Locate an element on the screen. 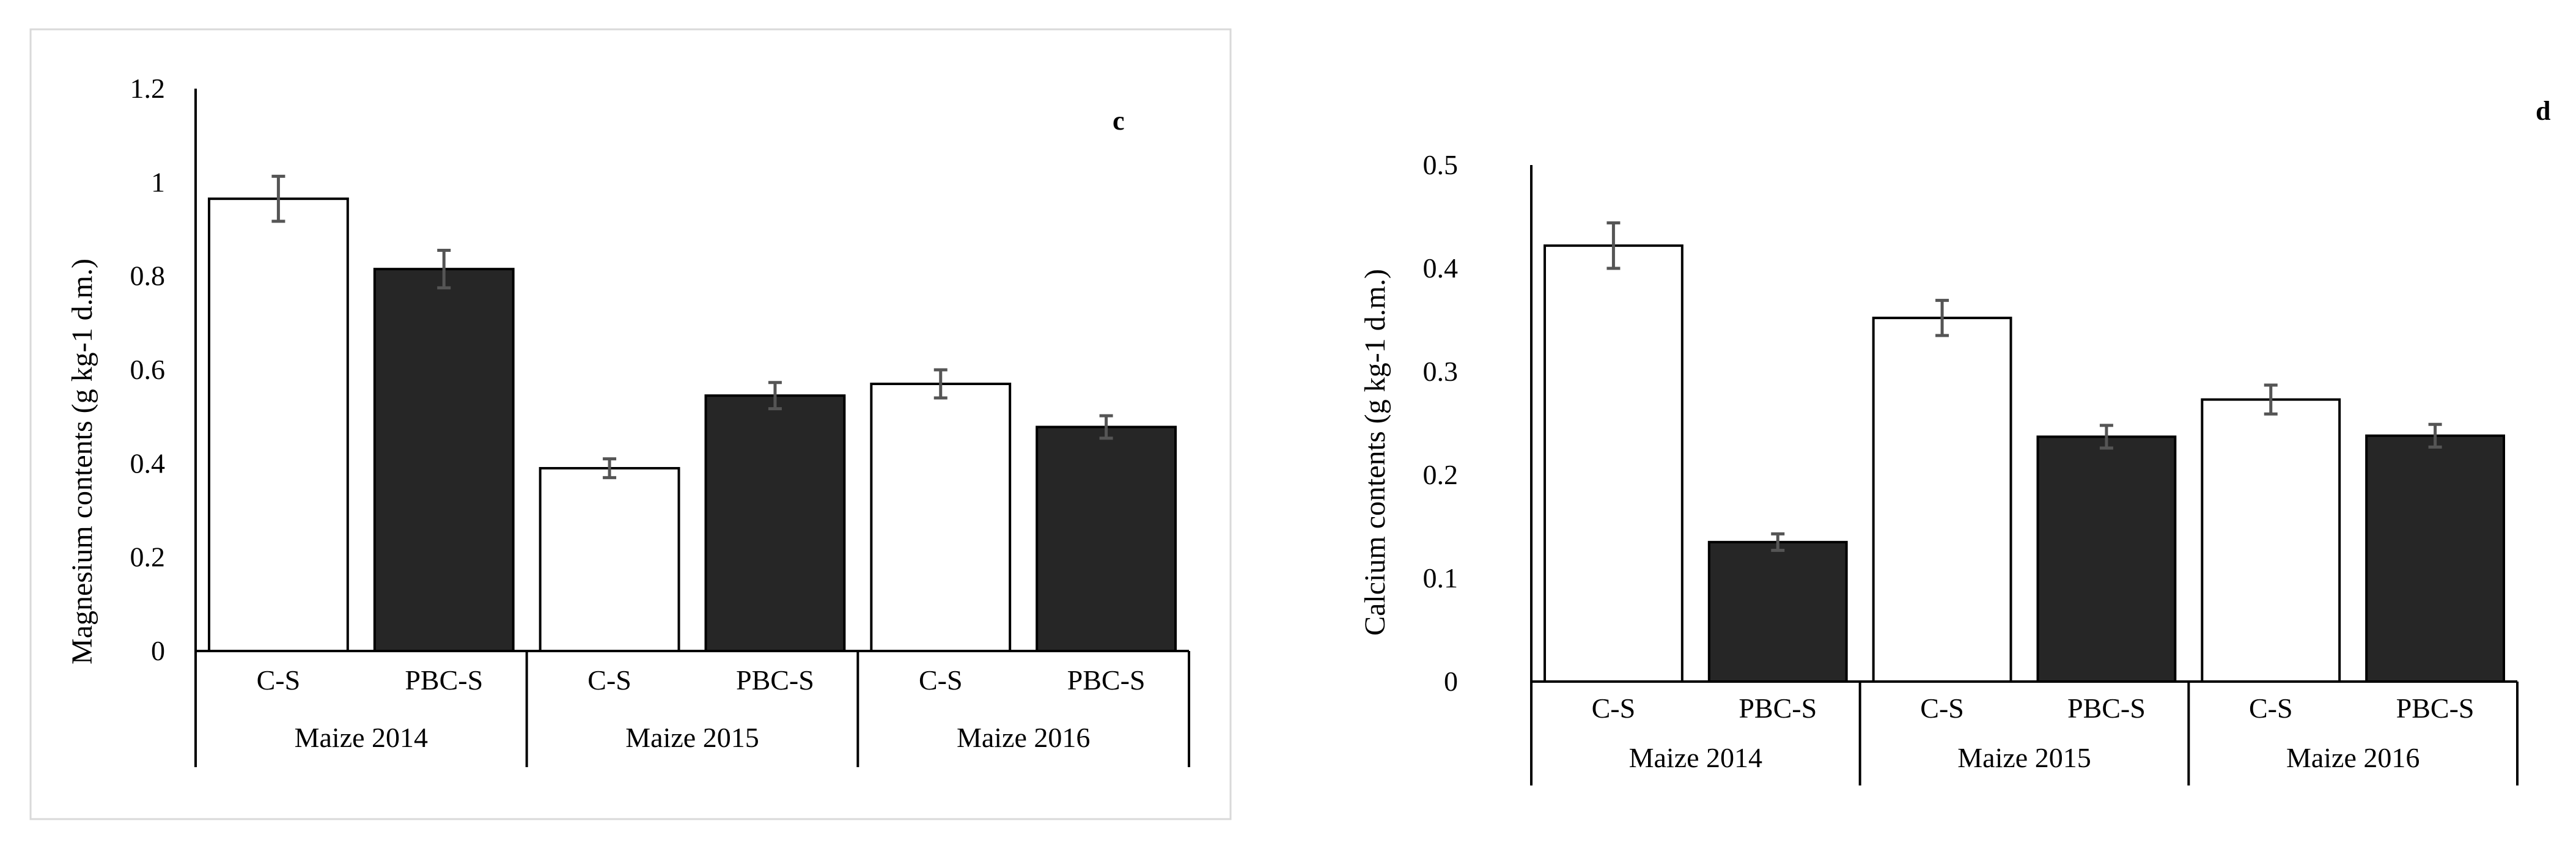 The image size is (2576, 857). y-tick-label: 1 is located at coordinates (158, 182).